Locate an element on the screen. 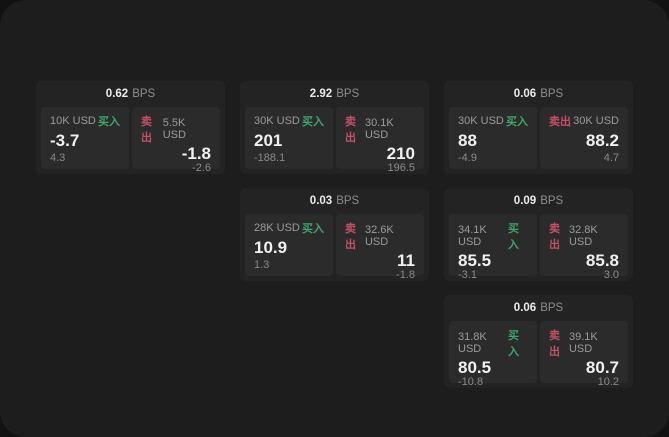 The height and width of the screenshot is (437, 669). buy-price: -3.7 is located at coordinates (65, 140).